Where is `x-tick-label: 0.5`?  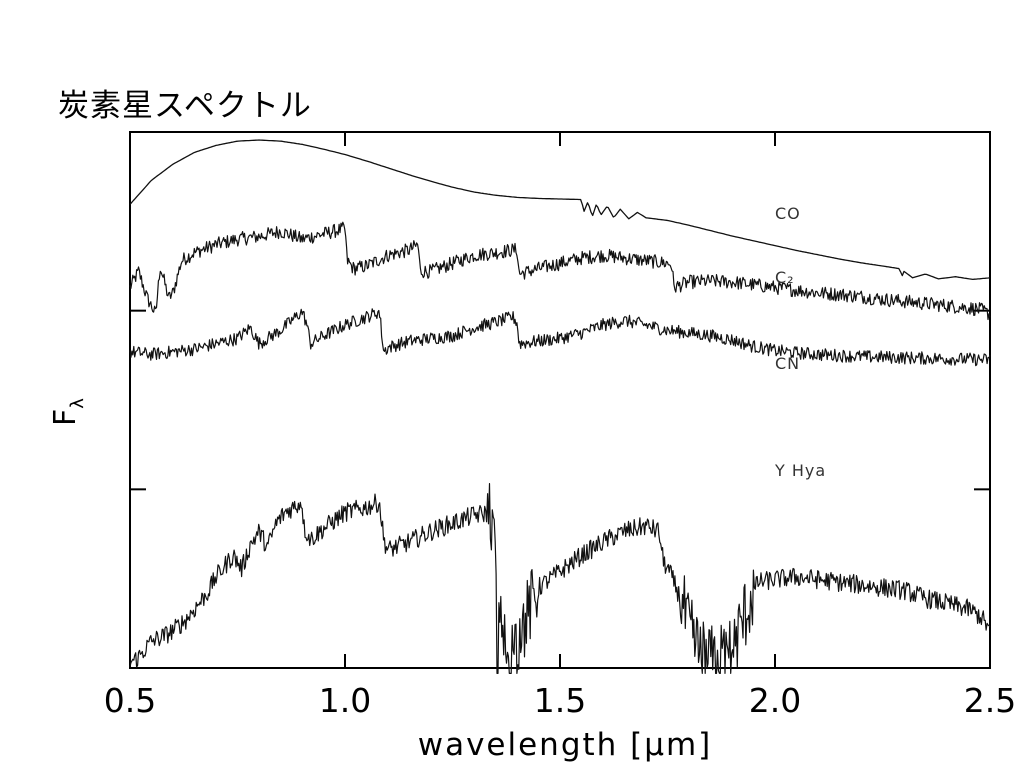
x-tick-label: 0.5 is located at coordinates (130, 700).